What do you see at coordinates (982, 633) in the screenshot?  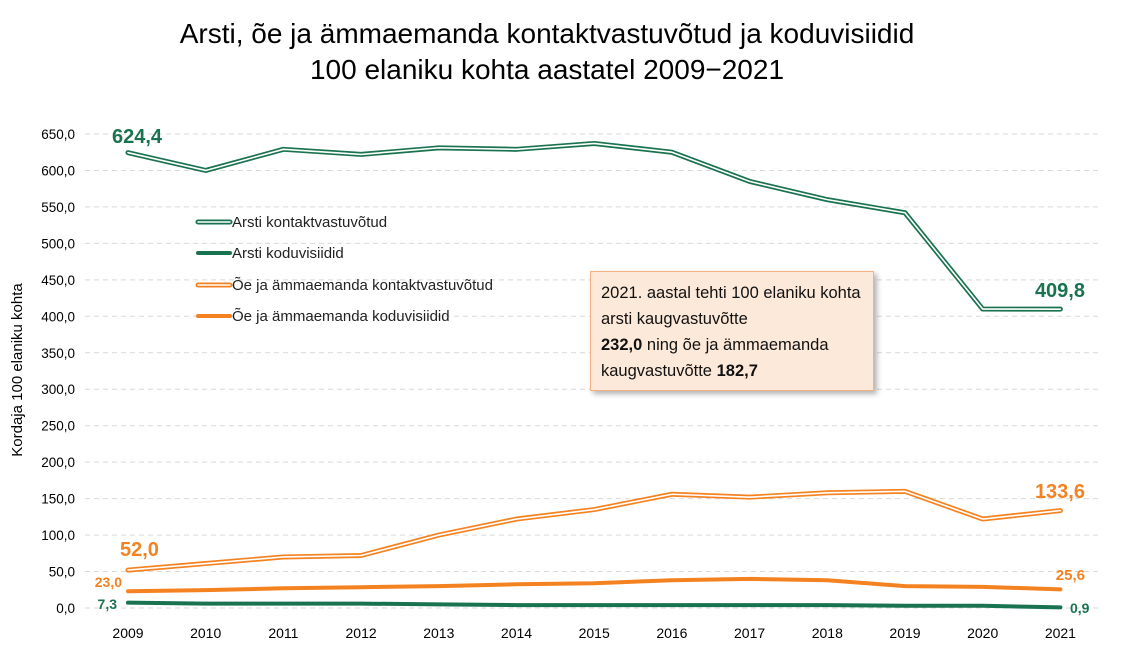 I see `x-tick-label: 2020` at bounding box center [982, 633].